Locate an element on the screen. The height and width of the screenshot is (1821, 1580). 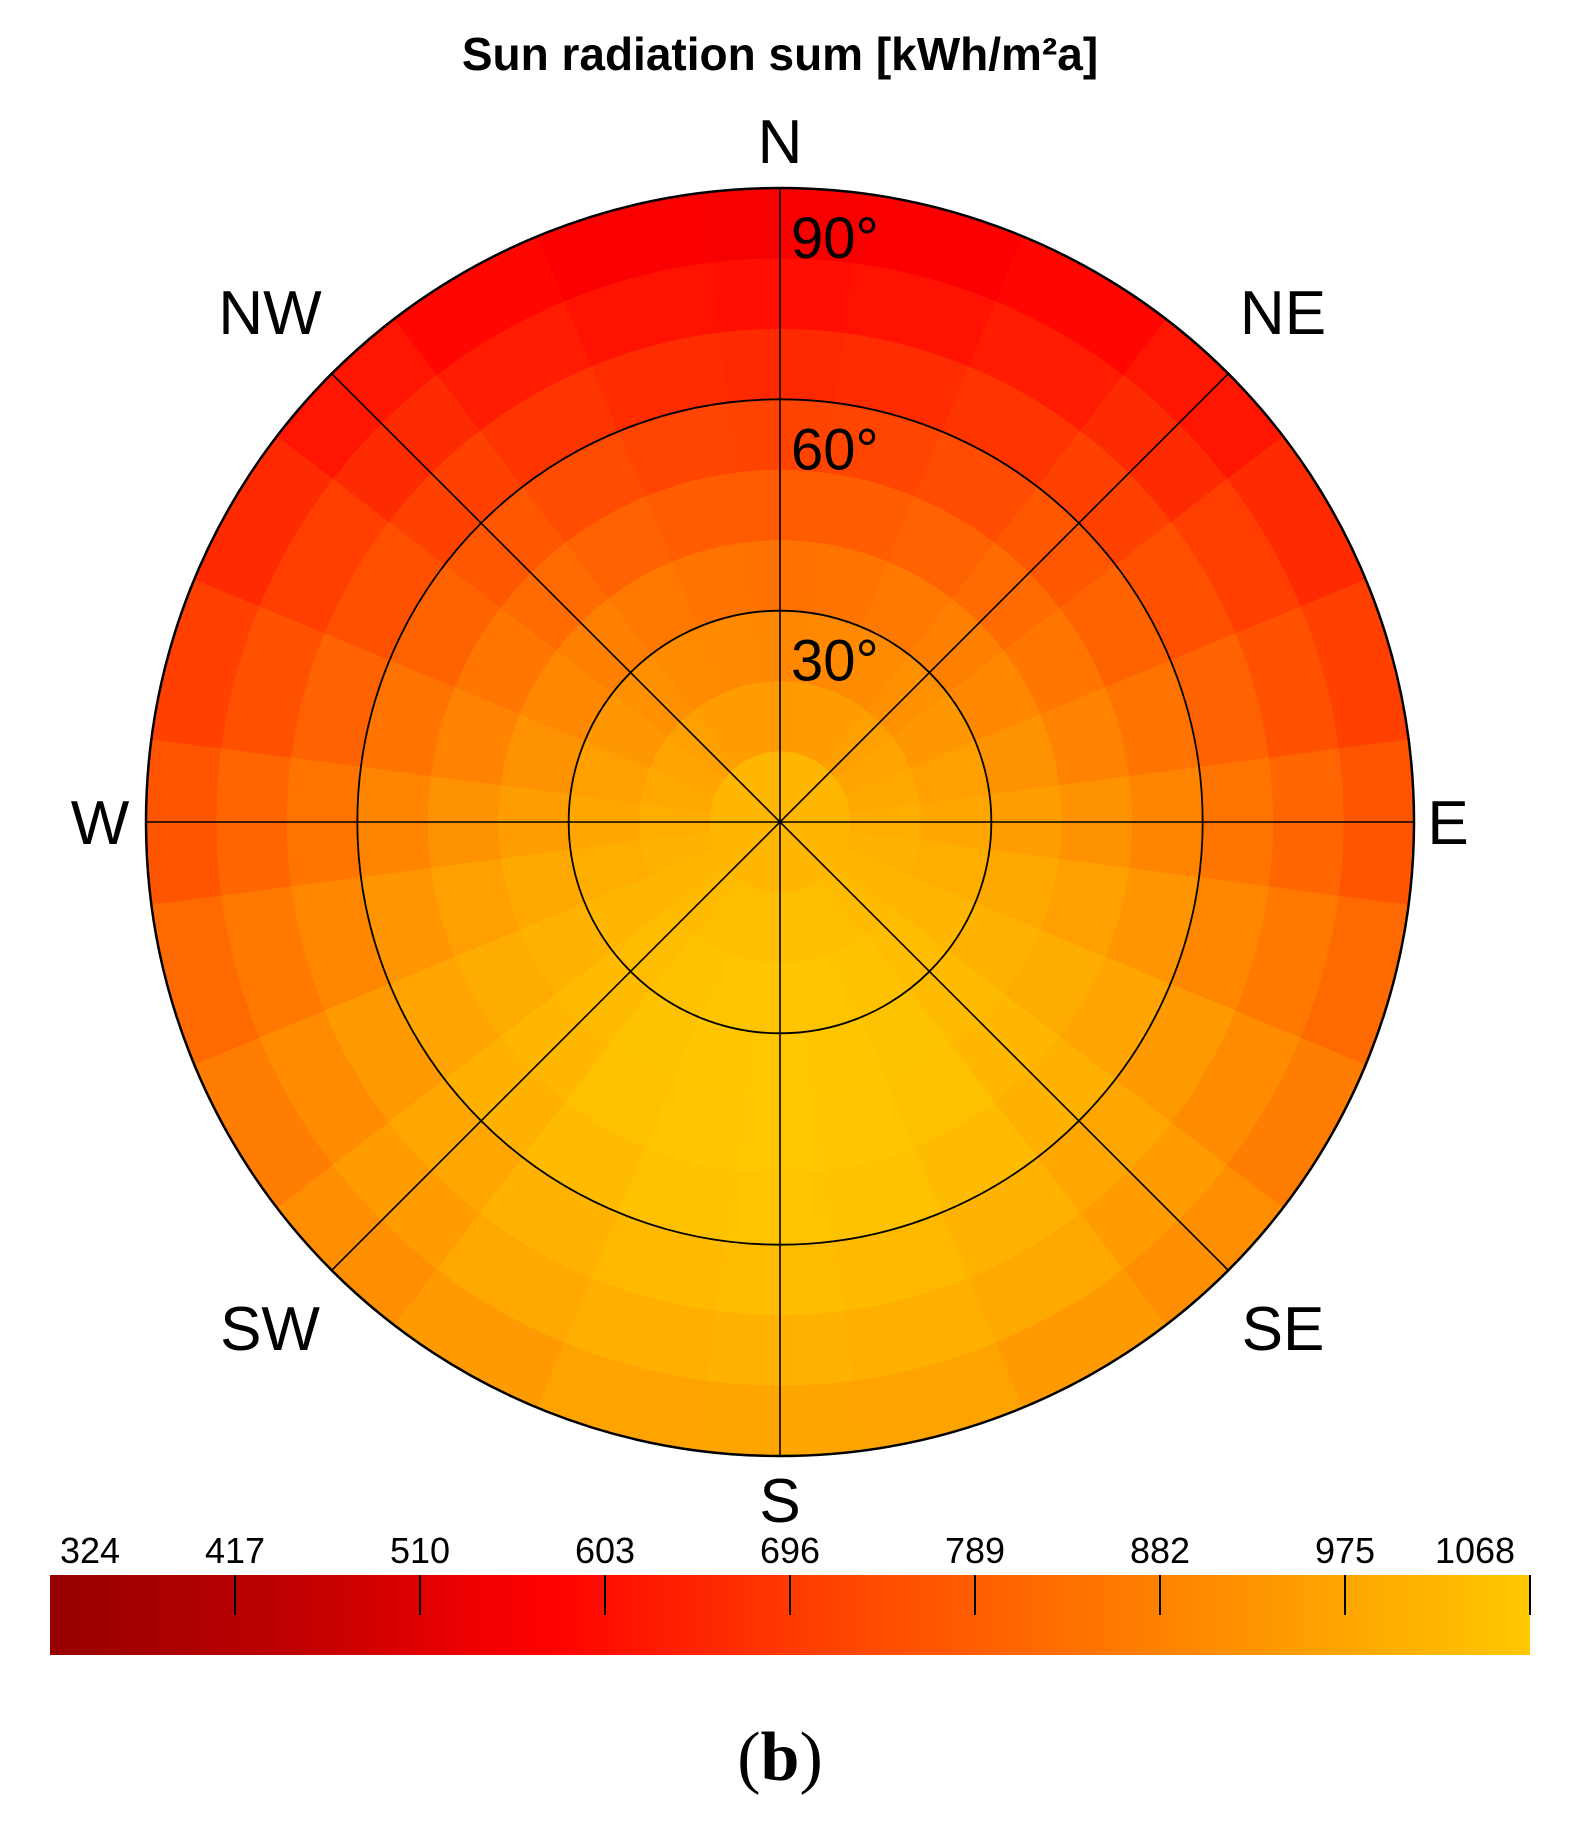
compass-label-s: S is located at coordinates (779, 1501).